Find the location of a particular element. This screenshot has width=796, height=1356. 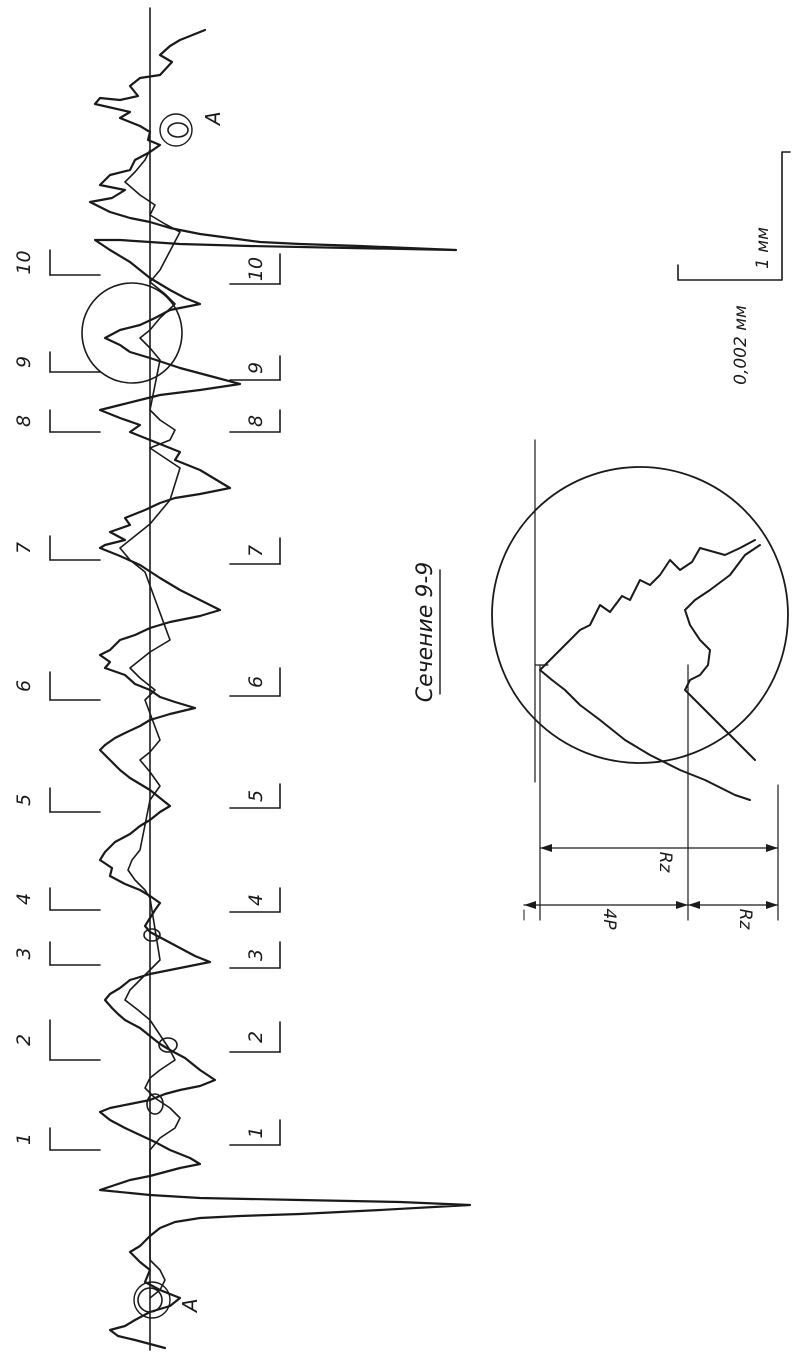

section-marker: 11 is located at coordinates (147, 1135).